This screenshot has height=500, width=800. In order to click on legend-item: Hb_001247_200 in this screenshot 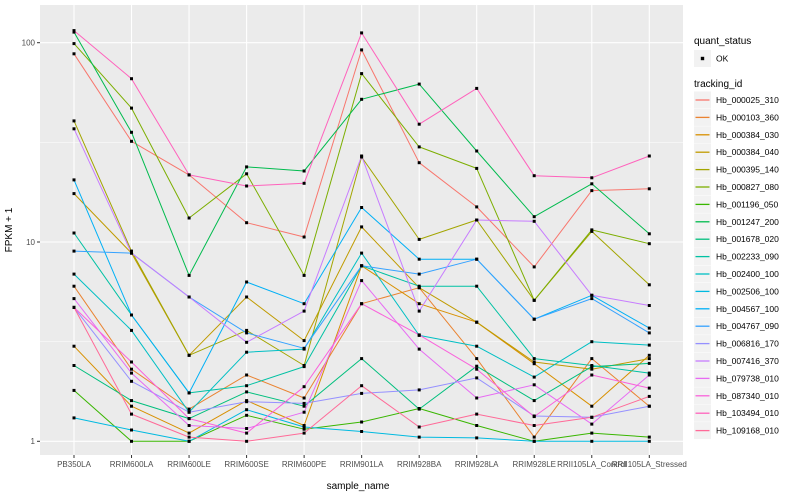, I will do `click(736, 222)`.